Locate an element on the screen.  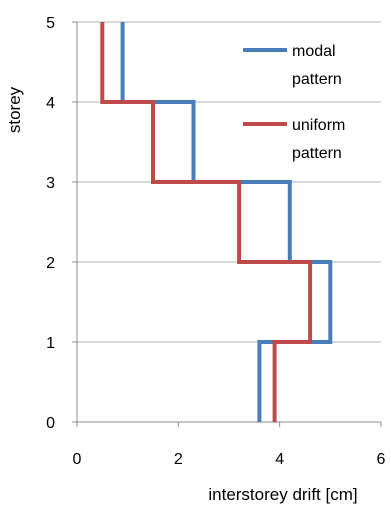
legend-label-modal-line1: modal is located at coordinates (314, 51).